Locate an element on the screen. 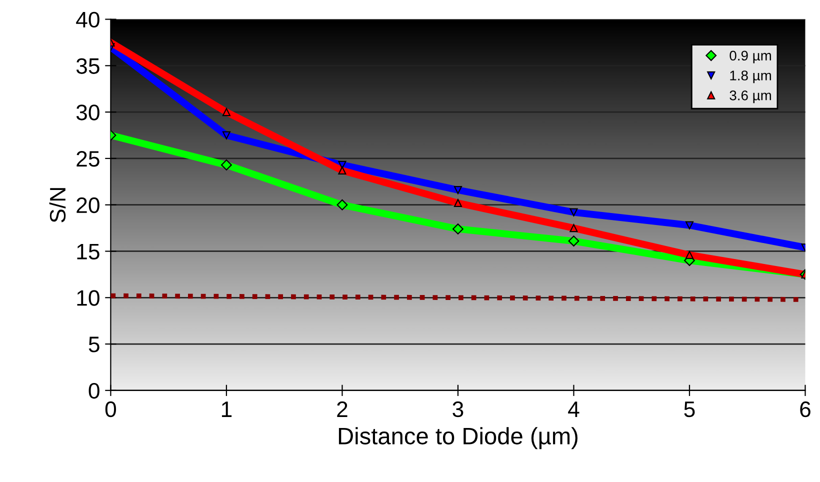 The image size is (820, 482). x-tick-label: 5 is located at coordinates (689, 410).